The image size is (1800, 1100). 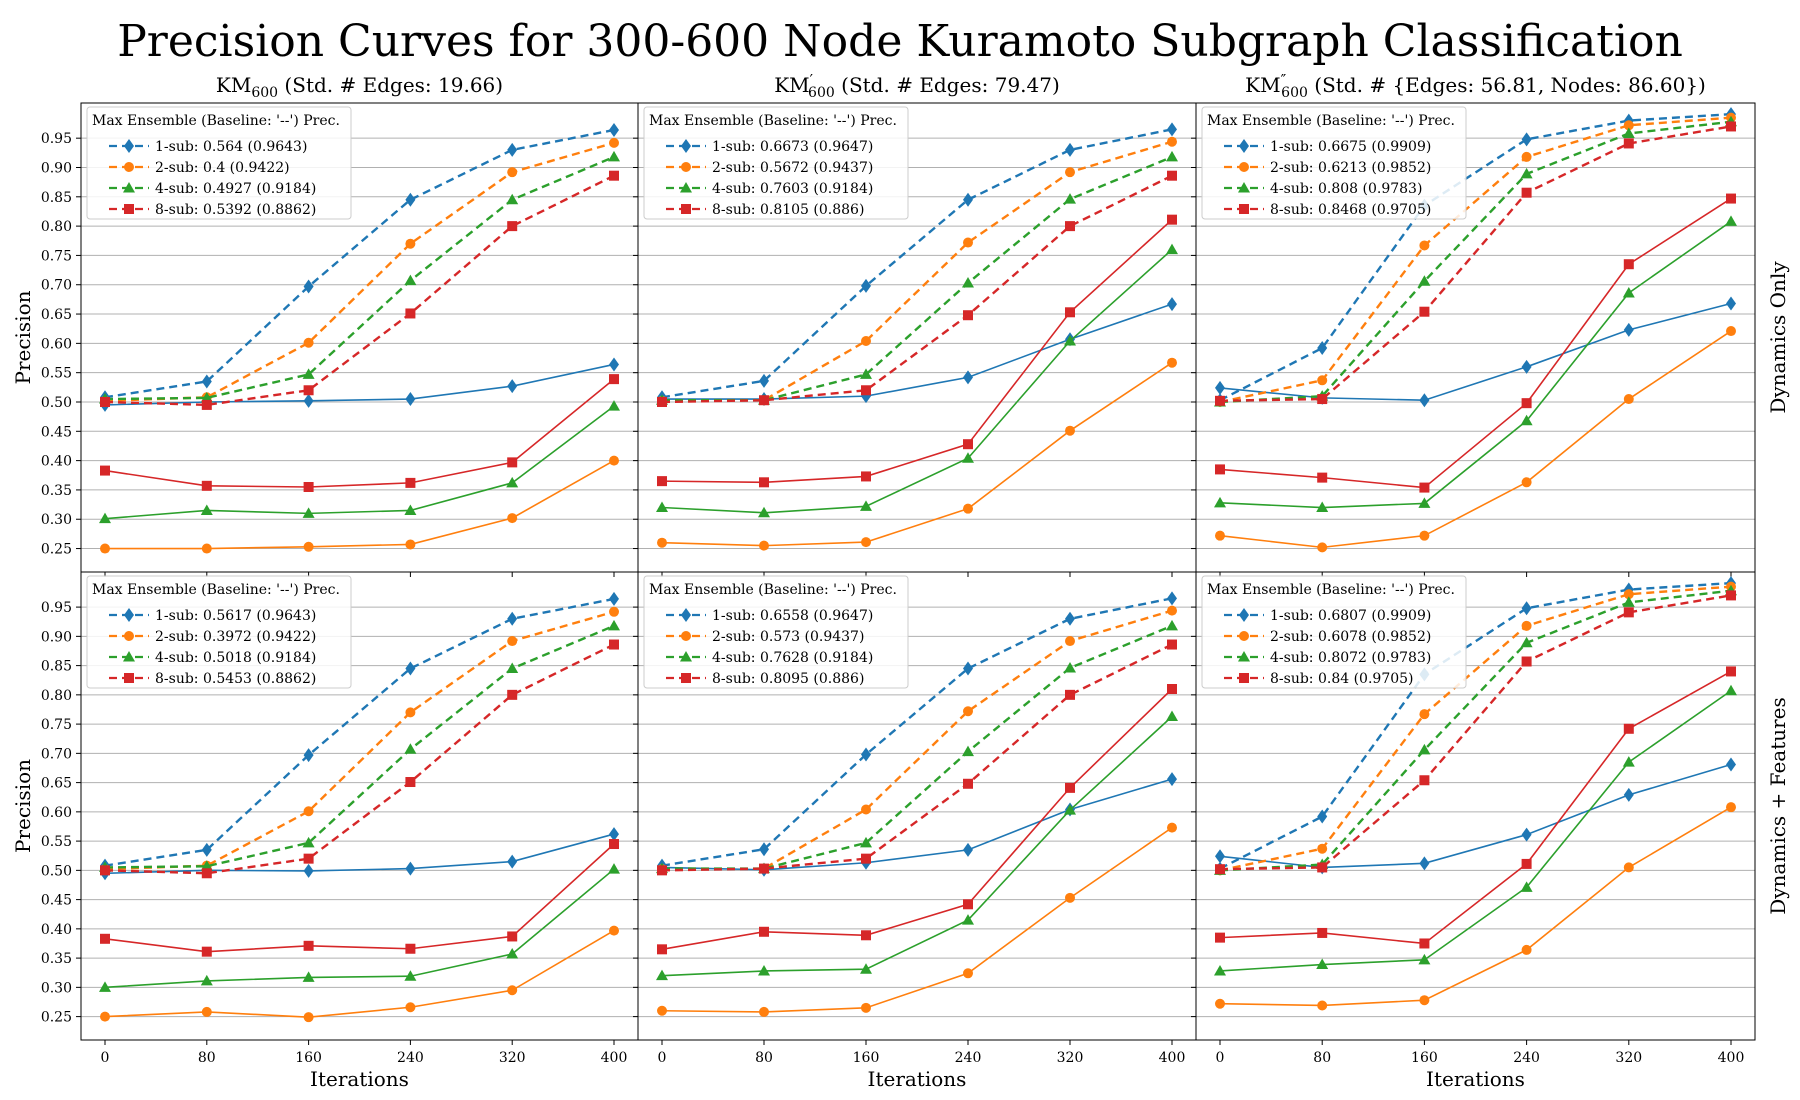 What do you see at coordinates (1346, 189) in the screenshot?
I see `legend-entry-4-sub: 4-sub: 0.808 (0.9783)` at bounding box center [1346, 189].